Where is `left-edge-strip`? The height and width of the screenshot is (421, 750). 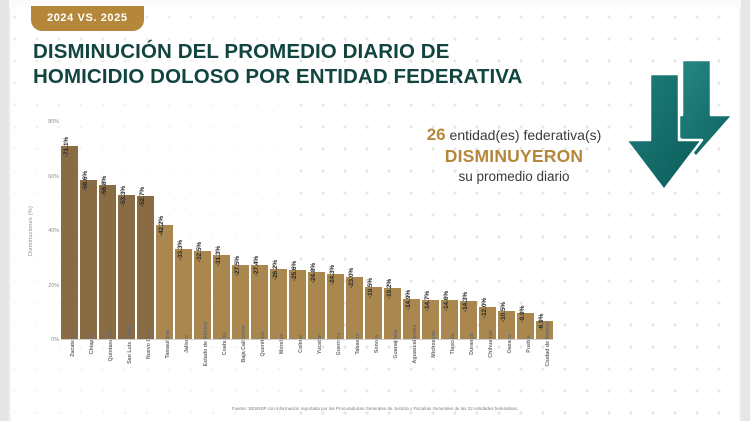
left-edge-strip is located at coordinates (4, 210).